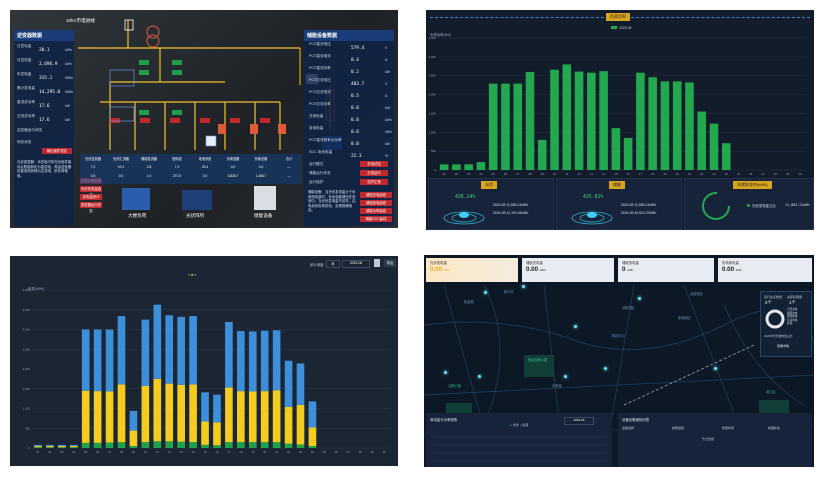 The image size is (825, 478). Describe the element at coordinates (377, 263) in the screenshot. I see `calendar-icon` at that location.